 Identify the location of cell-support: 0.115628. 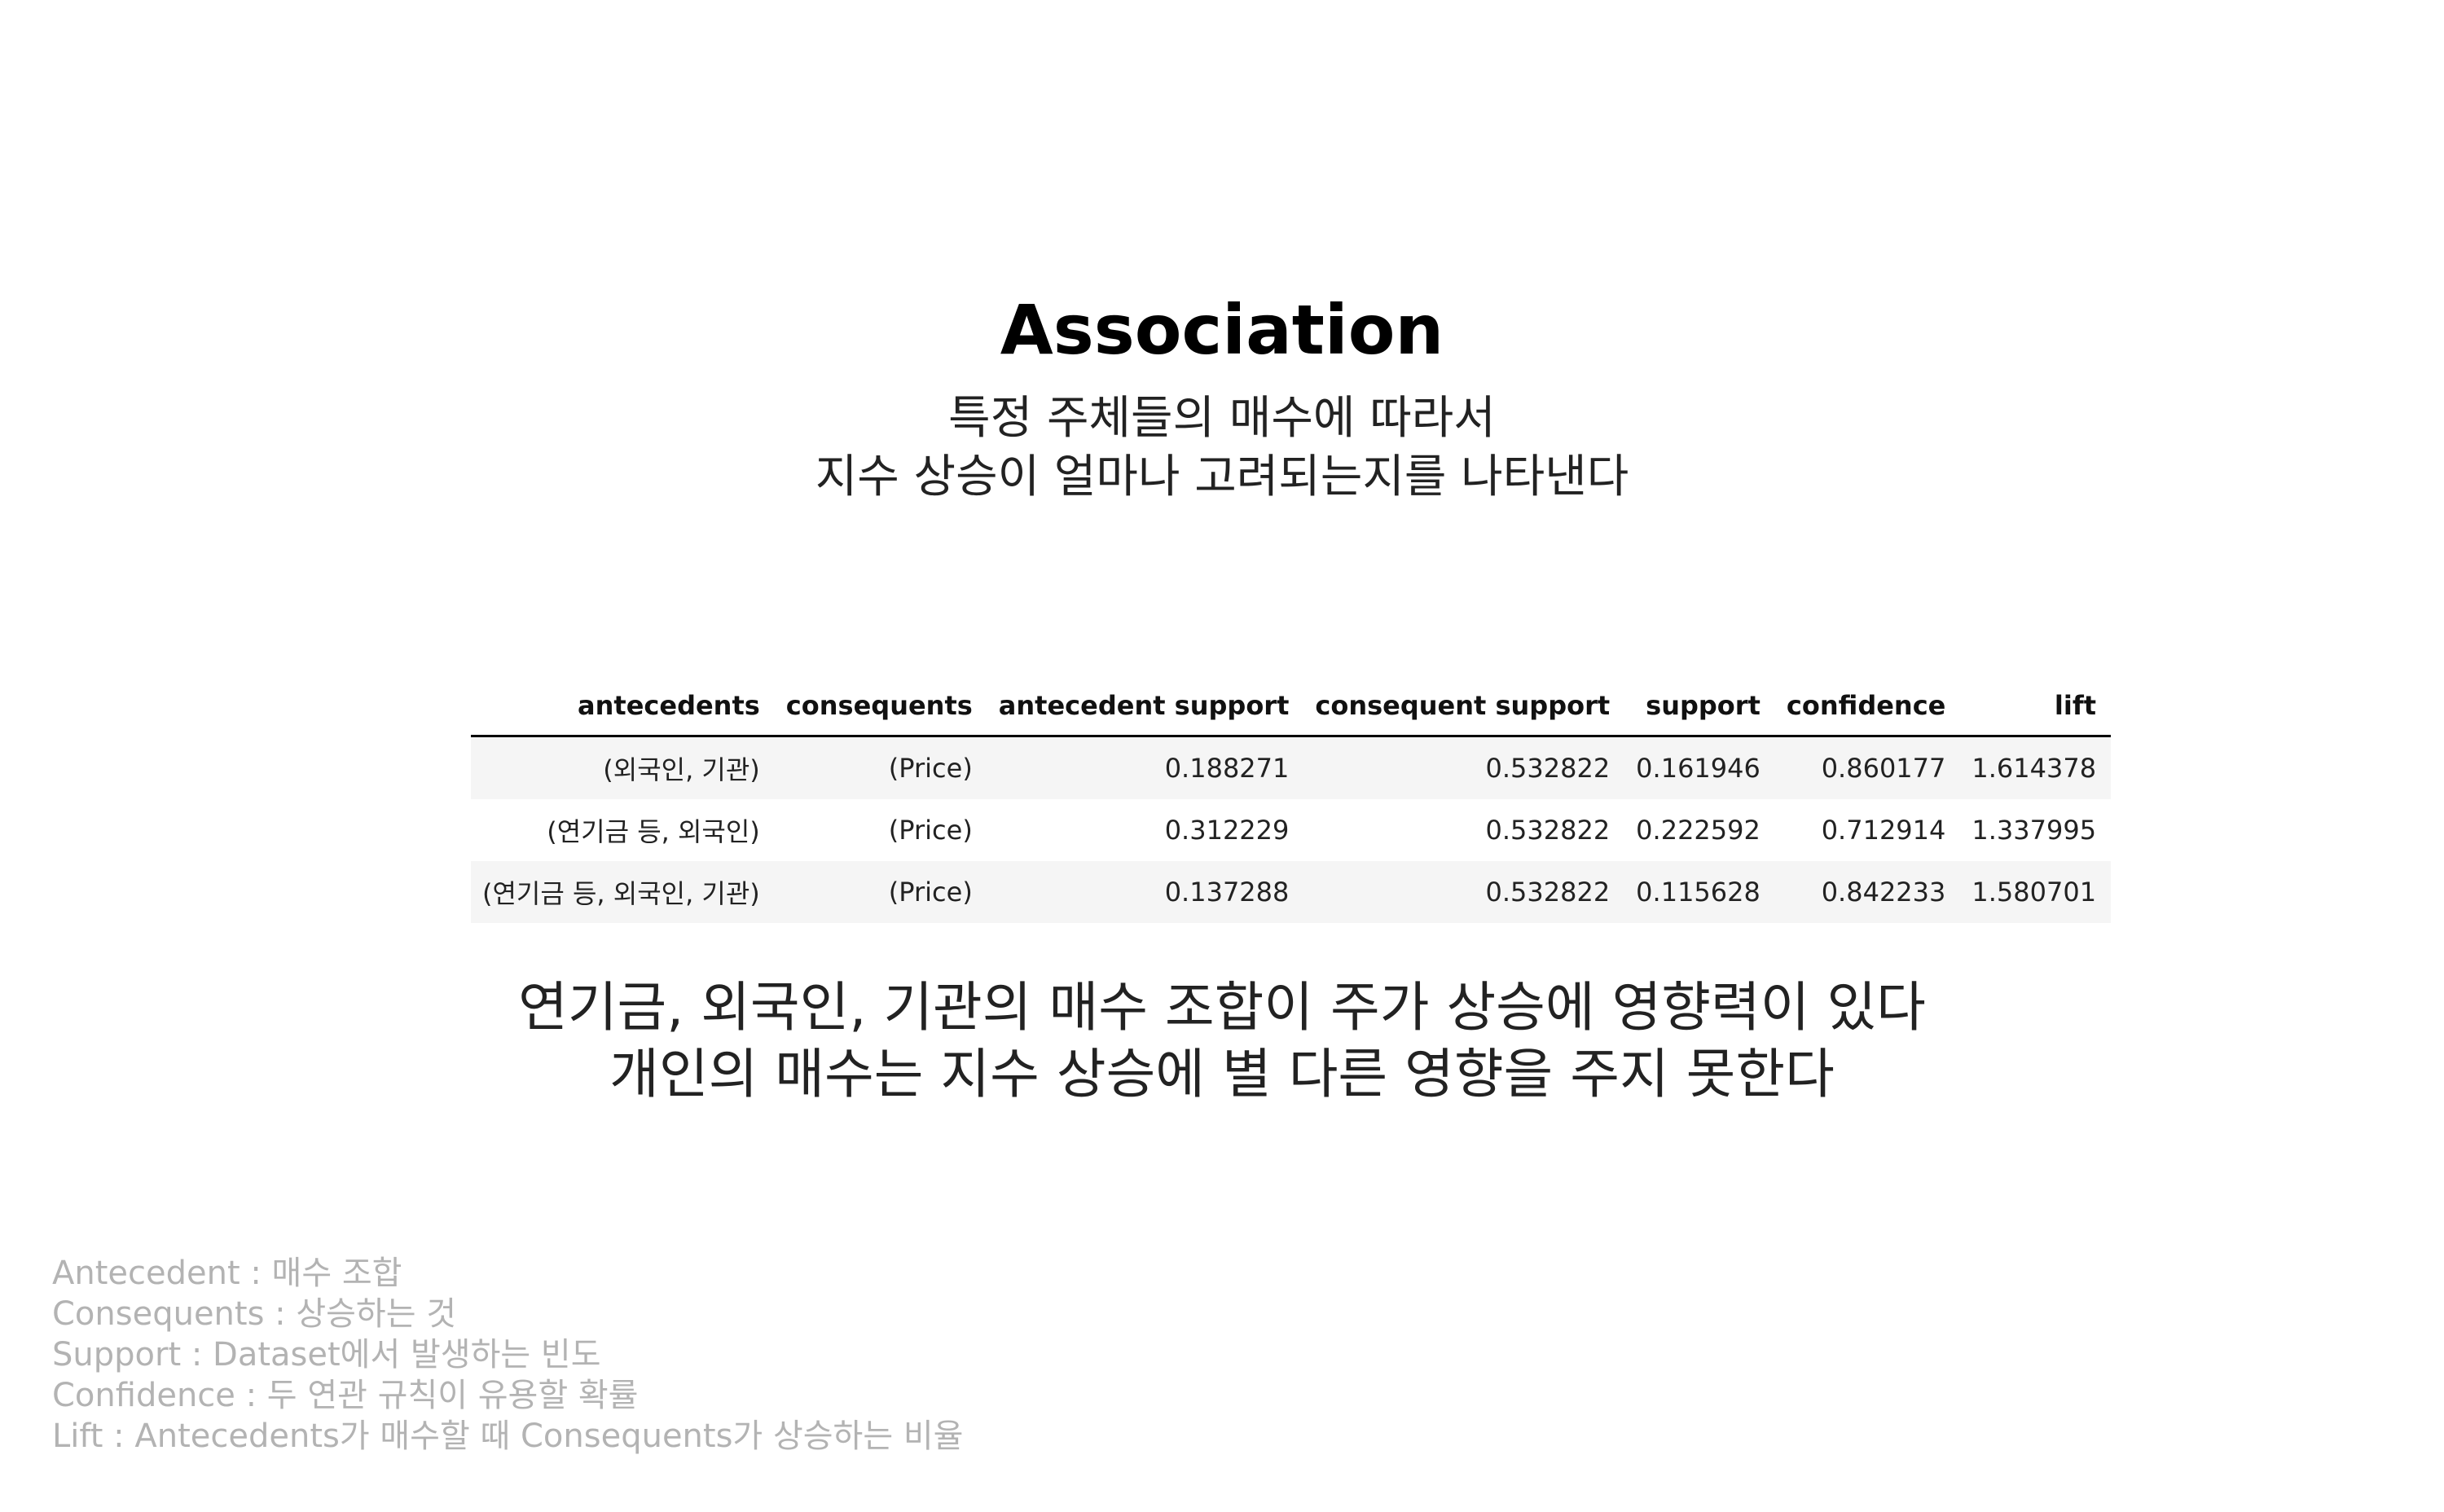
(1698, 892).